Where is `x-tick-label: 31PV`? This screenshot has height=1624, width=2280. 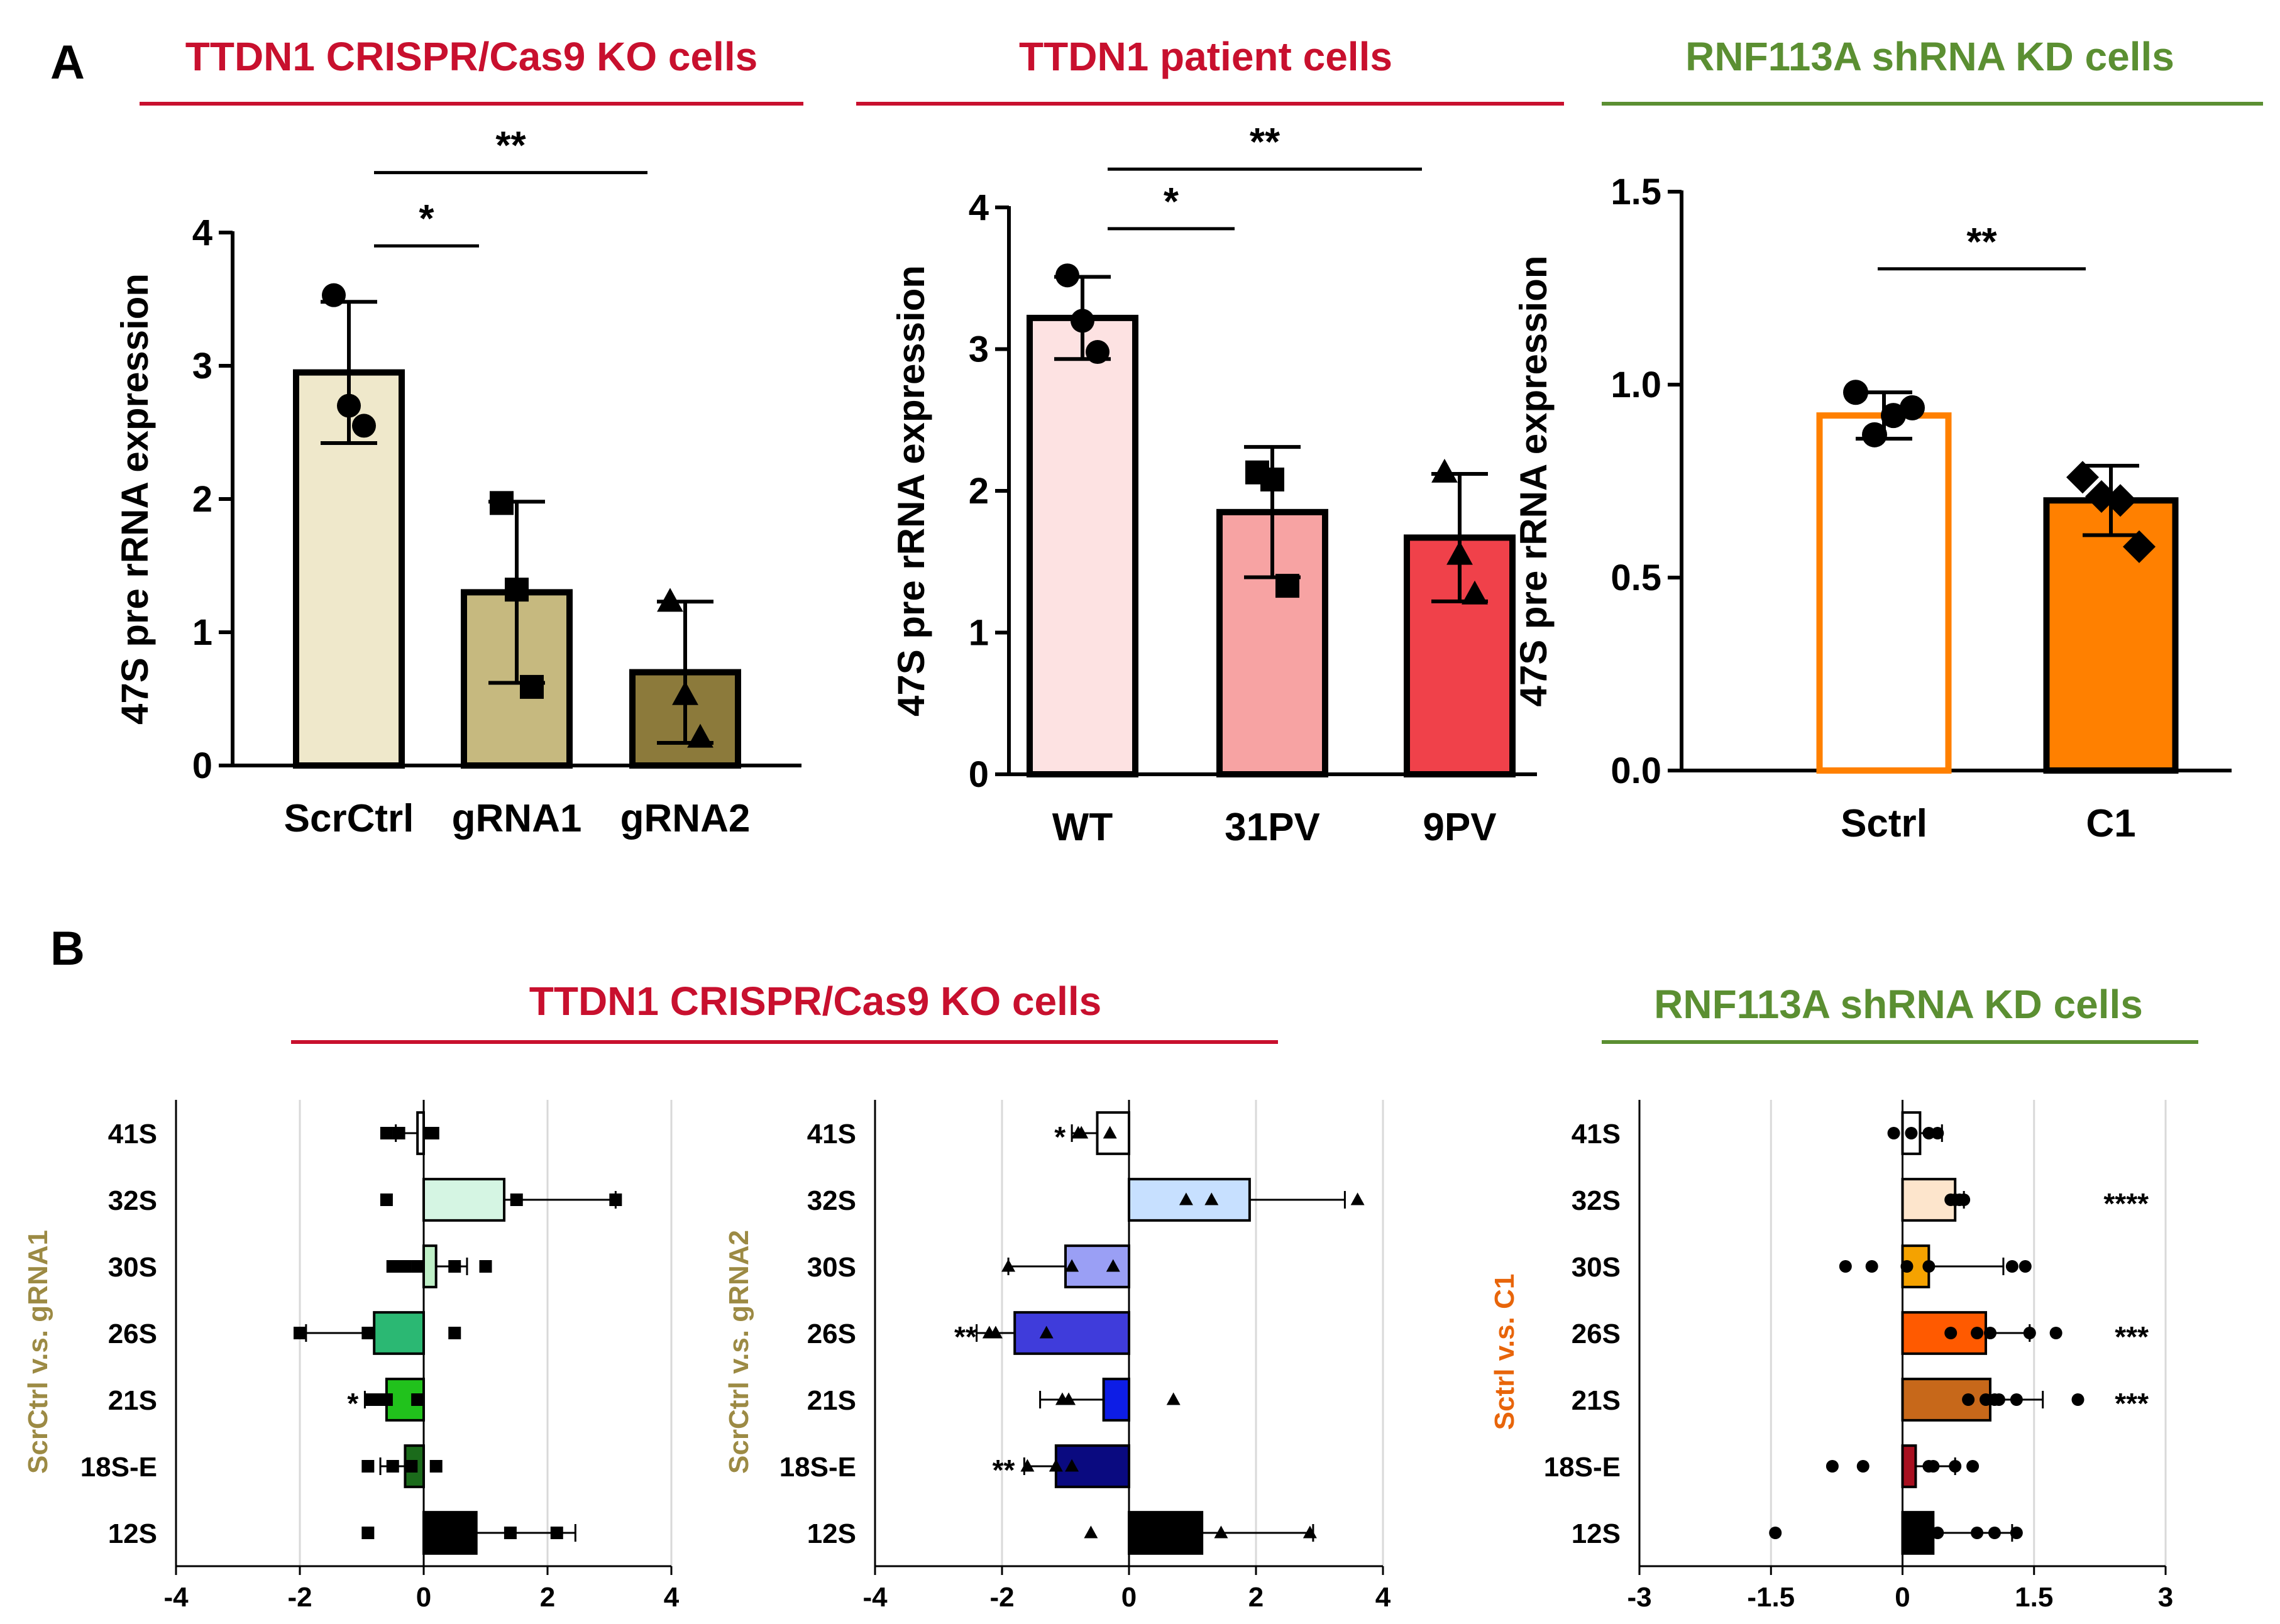
x-tick-label: 31PV is located at coordinates (1272, 827).